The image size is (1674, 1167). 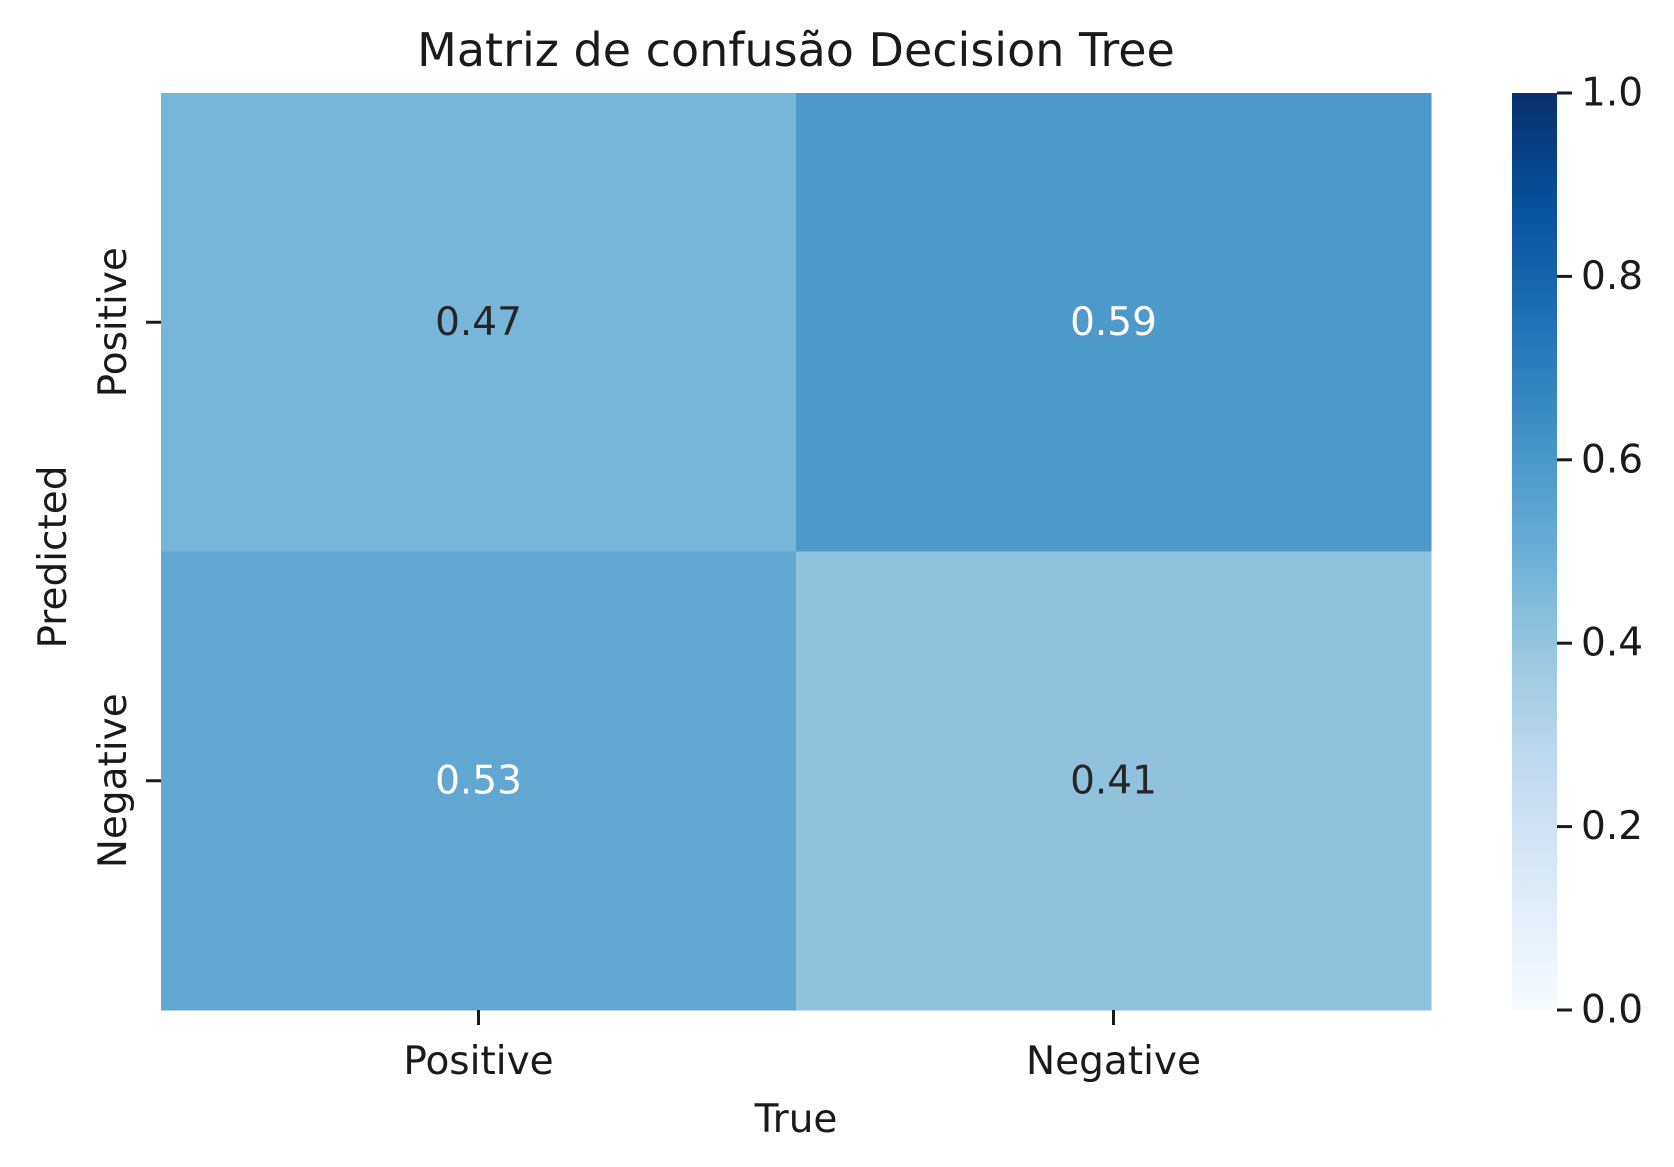 What do you see at coordinates (1600, 552) in the screenshot?
I see `colorbar-ticks: 0.0 0.2 0.4 0.6 0.8 1.0` at bounding box center [1600, 552].